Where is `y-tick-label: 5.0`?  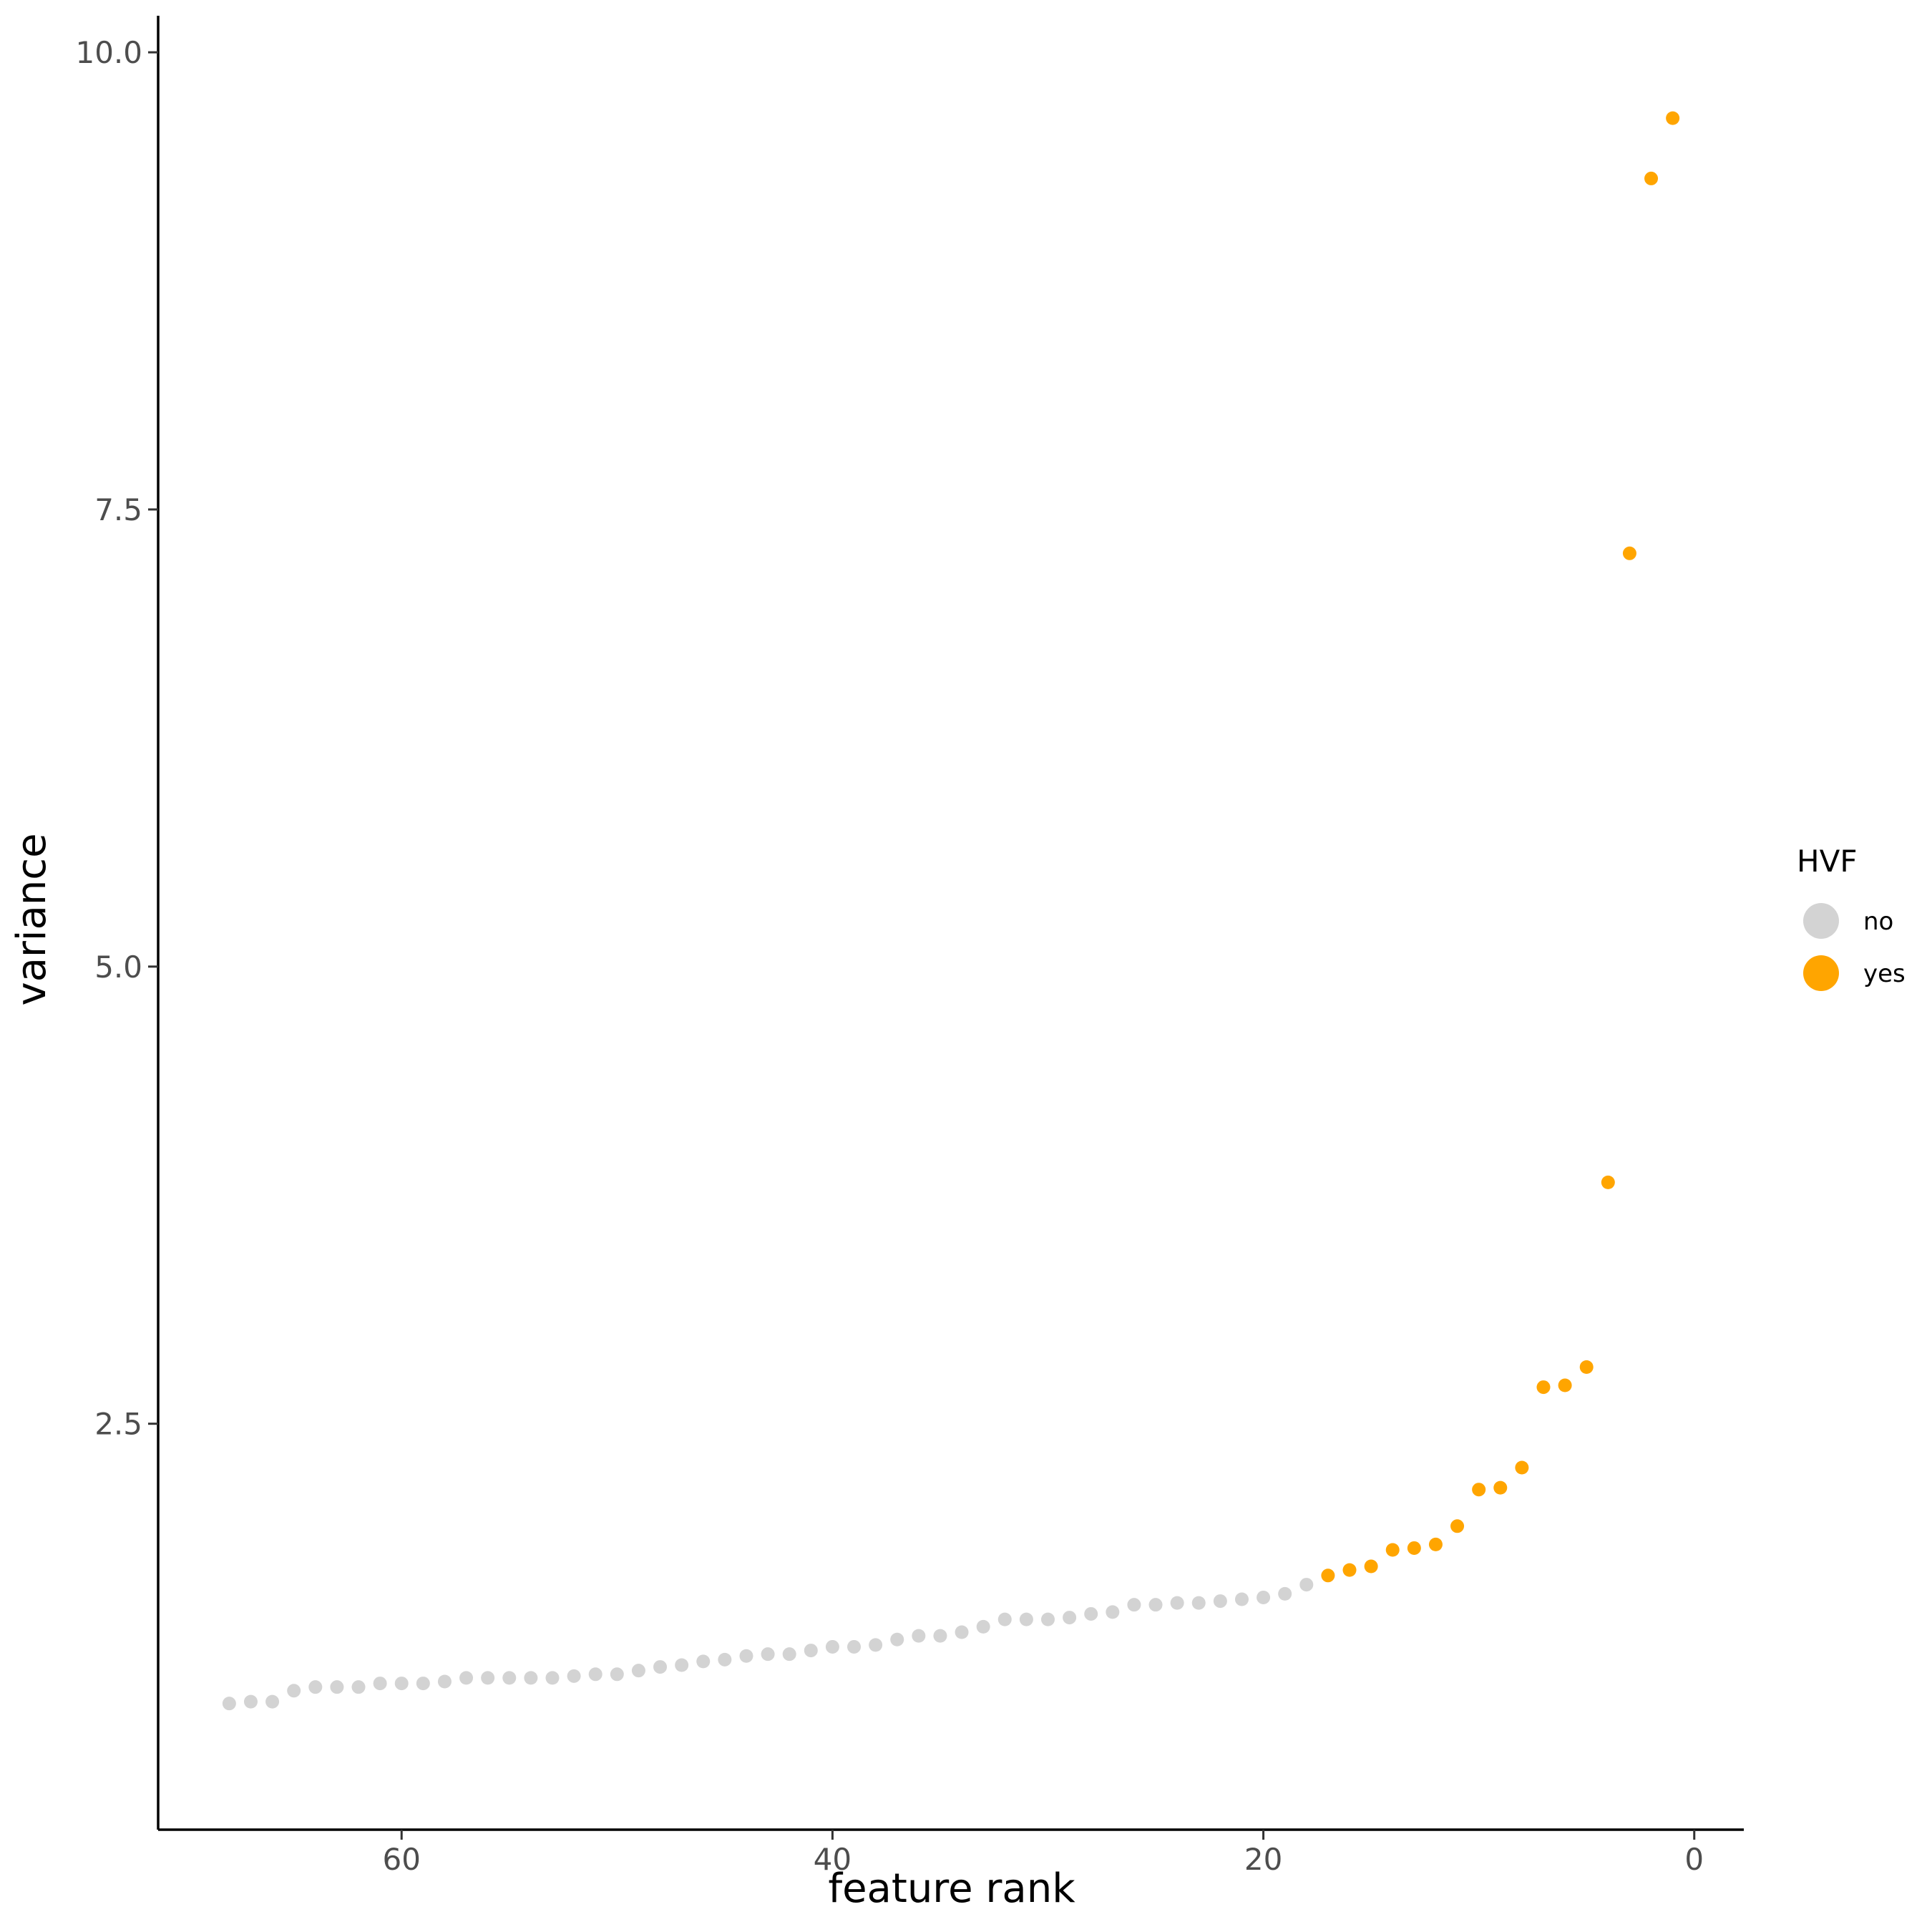 y-tick-label: 5.0 is located at coordinates (118, 967).